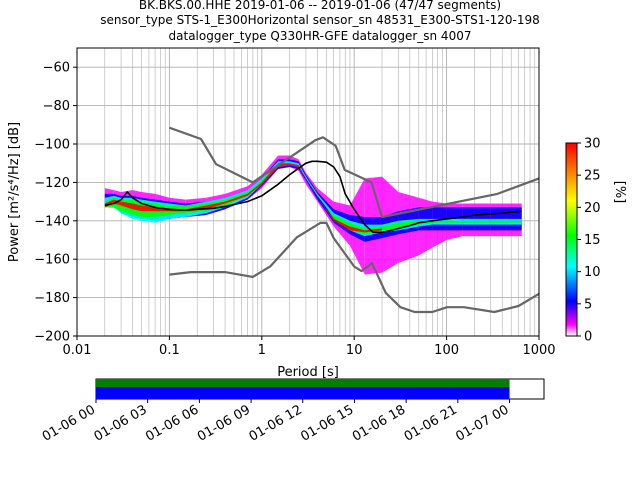 This screenshot has width=640, height=480. I want to click on y-axis-label: Power [m²/s⁴/Hz] [dB], so click(14, 192).